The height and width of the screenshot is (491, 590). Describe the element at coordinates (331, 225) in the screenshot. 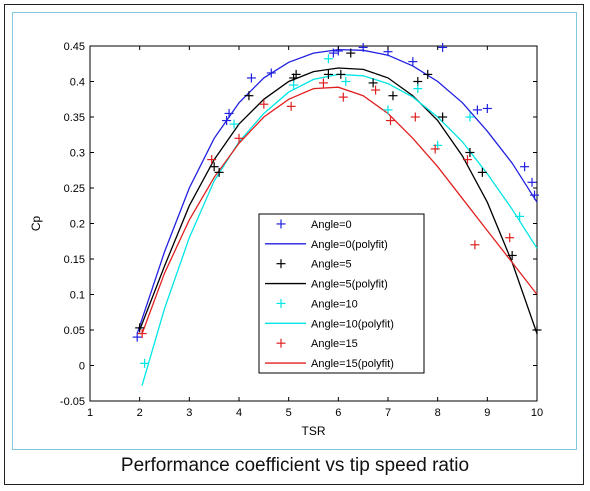

I see `legend-label: Angle=0` at that location.